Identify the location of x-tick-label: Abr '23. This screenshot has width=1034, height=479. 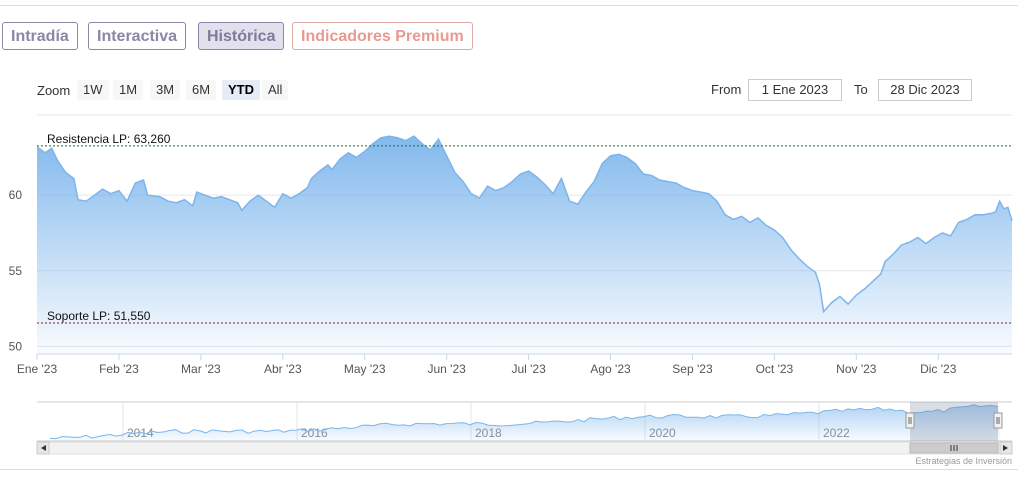
(283, 369).